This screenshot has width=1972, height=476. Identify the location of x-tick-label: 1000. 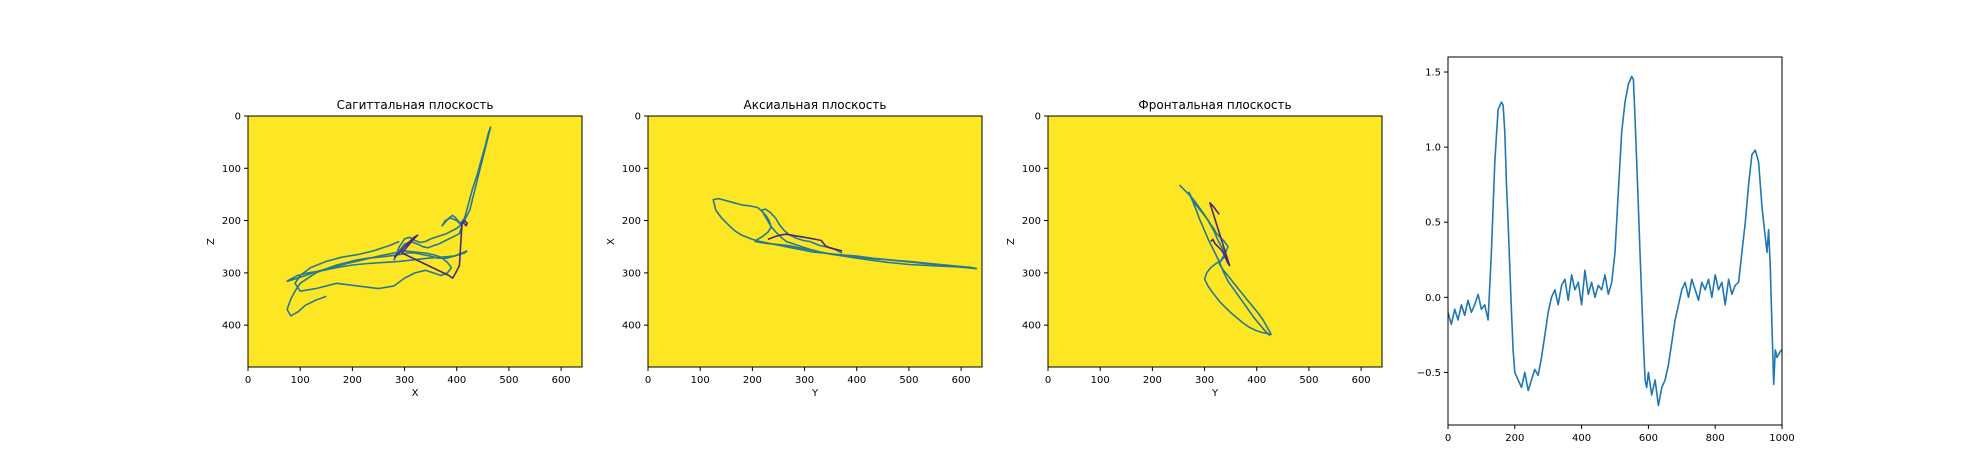
(1781, 438).